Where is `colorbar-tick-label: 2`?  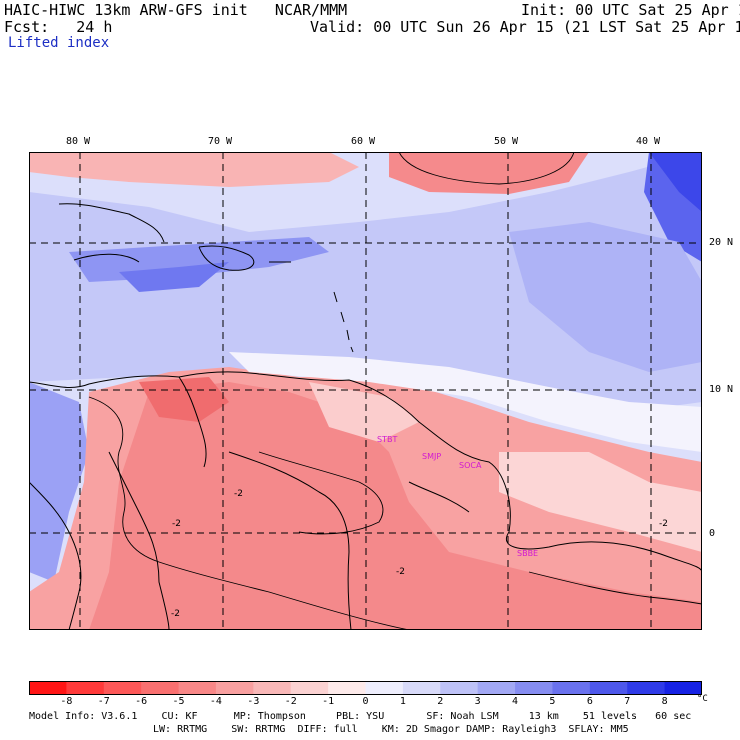 colorbar-tick-label: 2 is located at coordinates (440, 701).